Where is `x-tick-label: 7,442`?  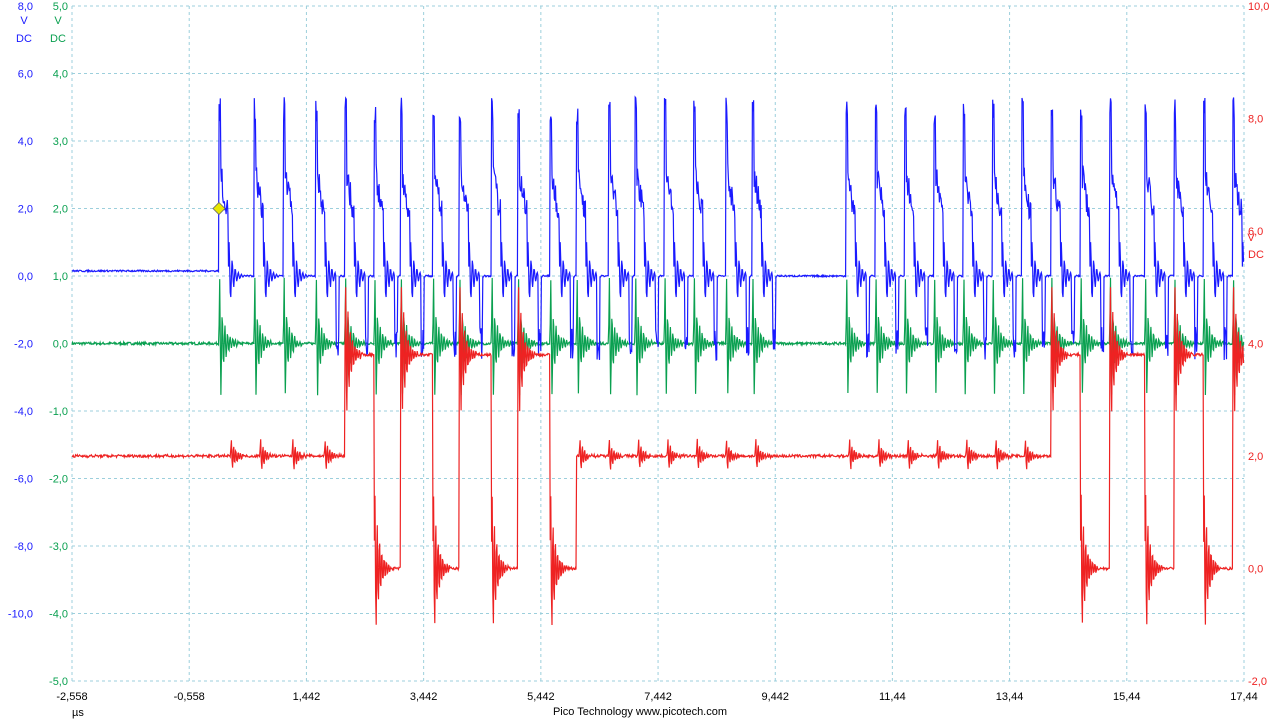
x-tick-label: 7,442 is located at coordinates (658, 697).